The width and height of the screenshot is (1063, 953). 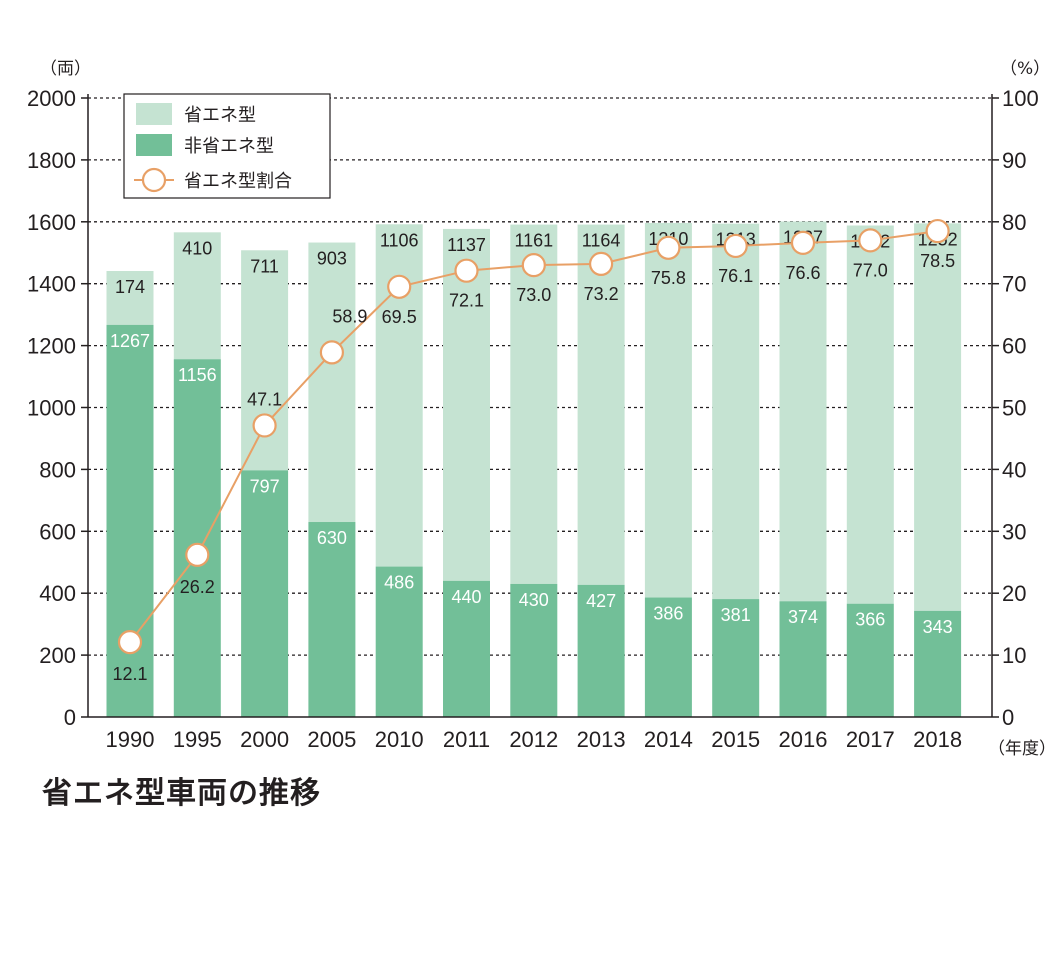 I want to click on x-tick-label: 1990, so click(x=130, y=739).